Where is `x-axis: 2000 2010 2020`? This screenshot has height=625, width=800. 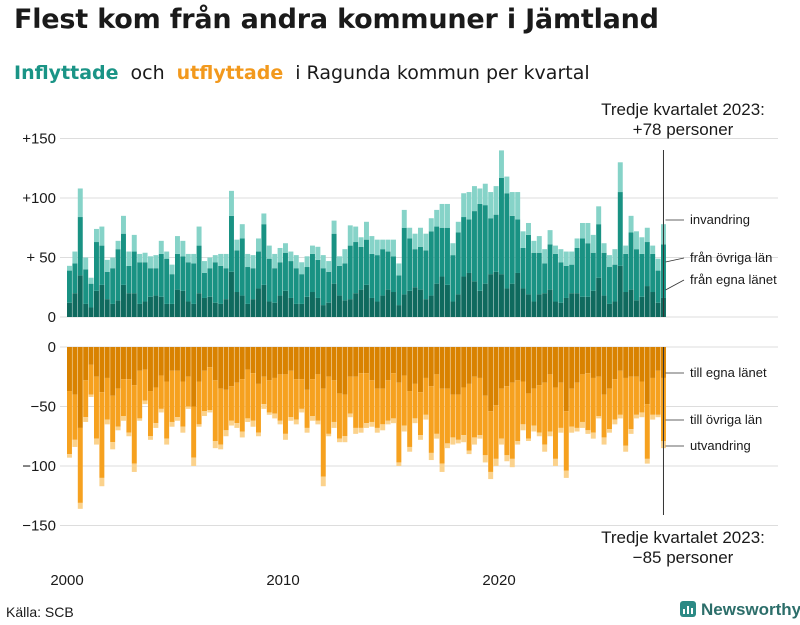
x-axis: 2000 2010 2020 is located at coordinates (282, 580).